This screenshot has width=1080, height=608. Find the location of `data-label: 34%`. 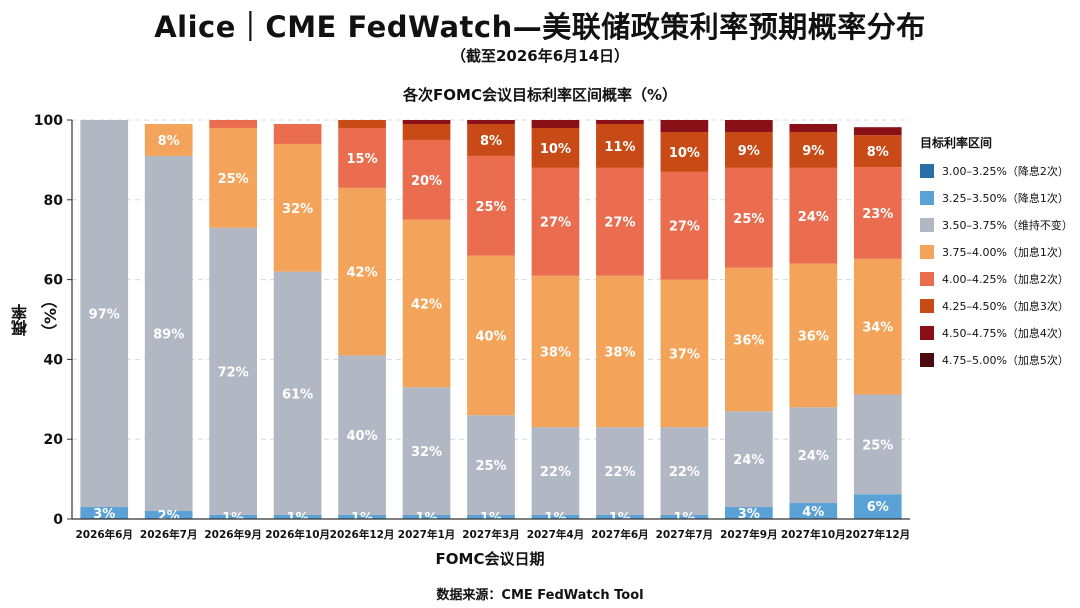

data-label: 34% is located at coordinates (877, 328).